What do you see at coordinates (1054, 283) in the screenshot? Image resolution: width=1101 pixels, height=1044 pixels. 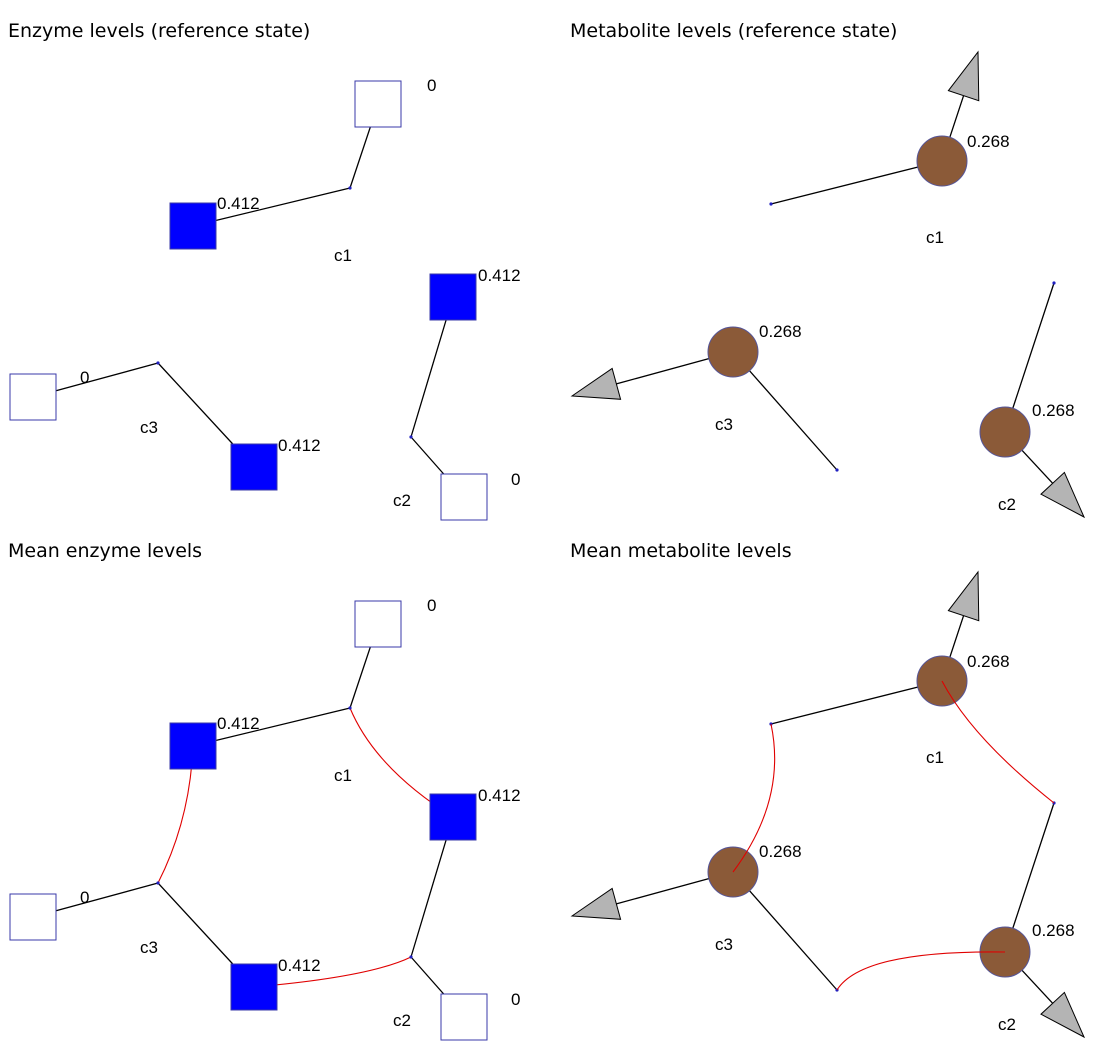 I see `endpoint-dot-c2` at bounding box center [1054, 283].